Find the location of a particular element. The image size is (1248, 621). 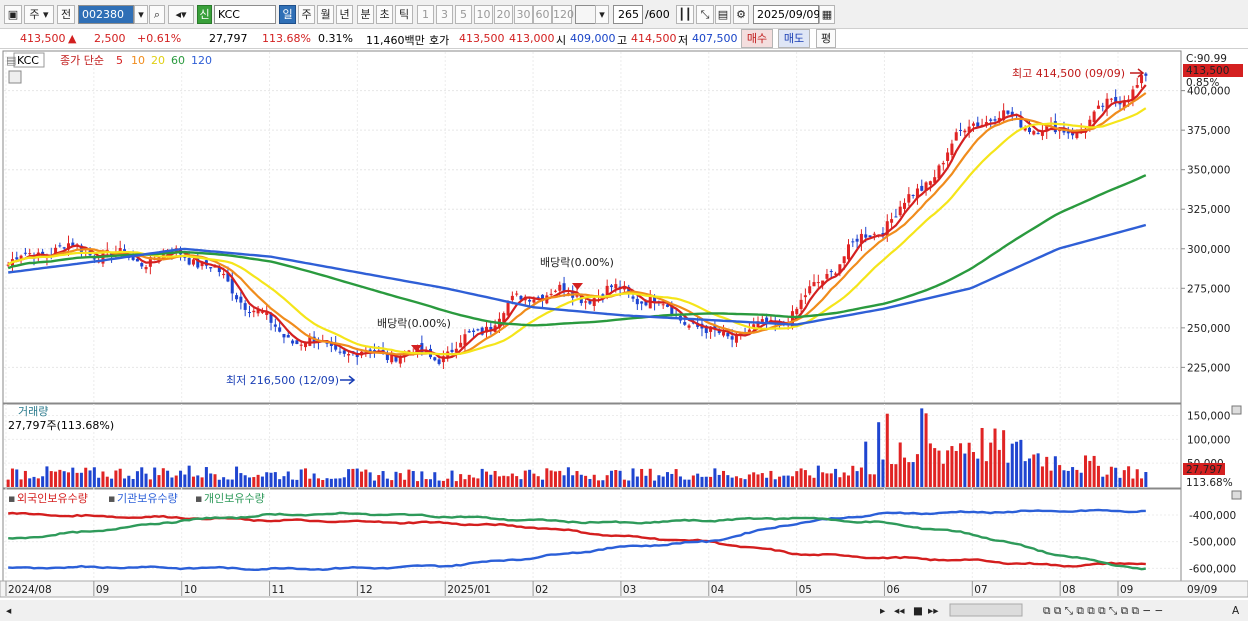

eval-button: 평 is located at coordinates (826, 38).